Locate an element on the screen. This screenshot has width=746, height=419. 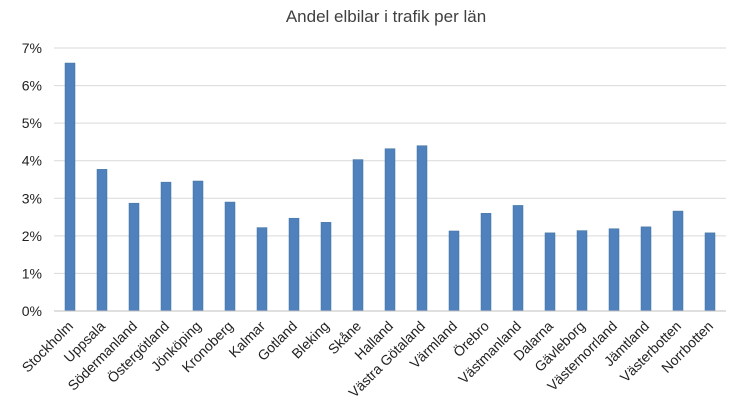
y-tick-label: 5% is located at coordinates (32, 123).